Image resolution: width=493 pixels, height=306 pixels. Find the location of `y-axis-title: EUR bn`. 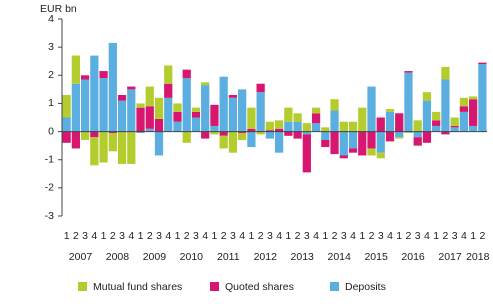

y-axis-title: EUR bn is located at coordinates (58, 9).